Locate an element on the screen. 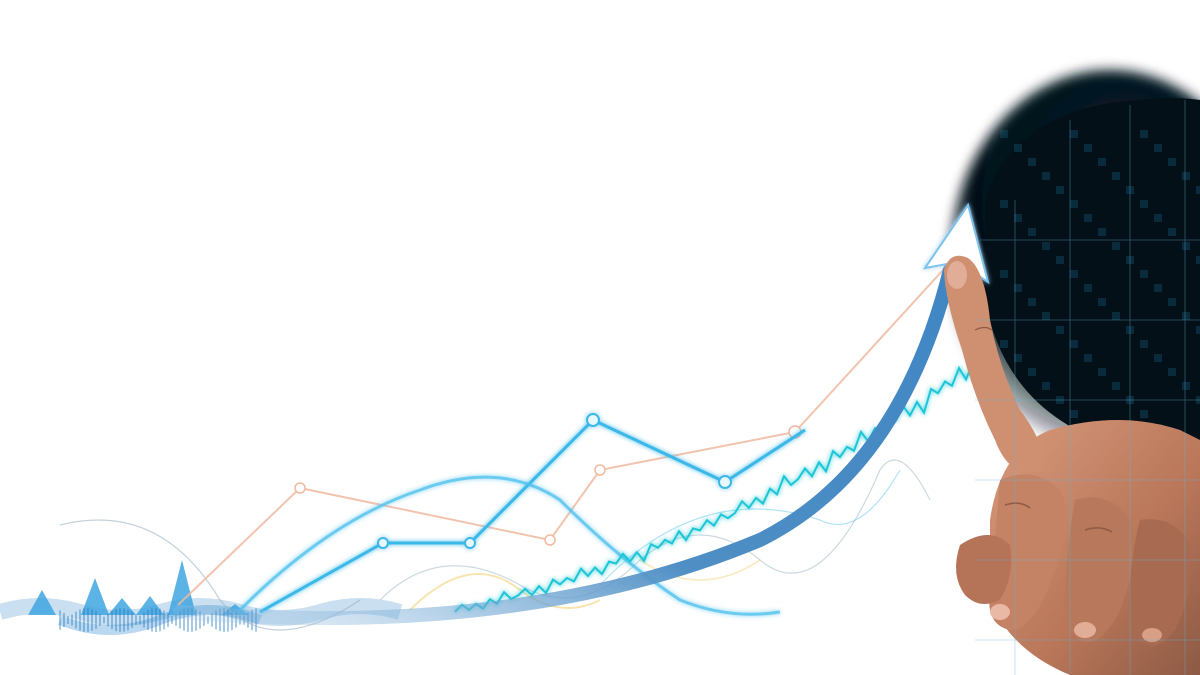 The width and height of the screenshot is (1200, 675). blue-smooth-curve is located at coordinates (509, 545).